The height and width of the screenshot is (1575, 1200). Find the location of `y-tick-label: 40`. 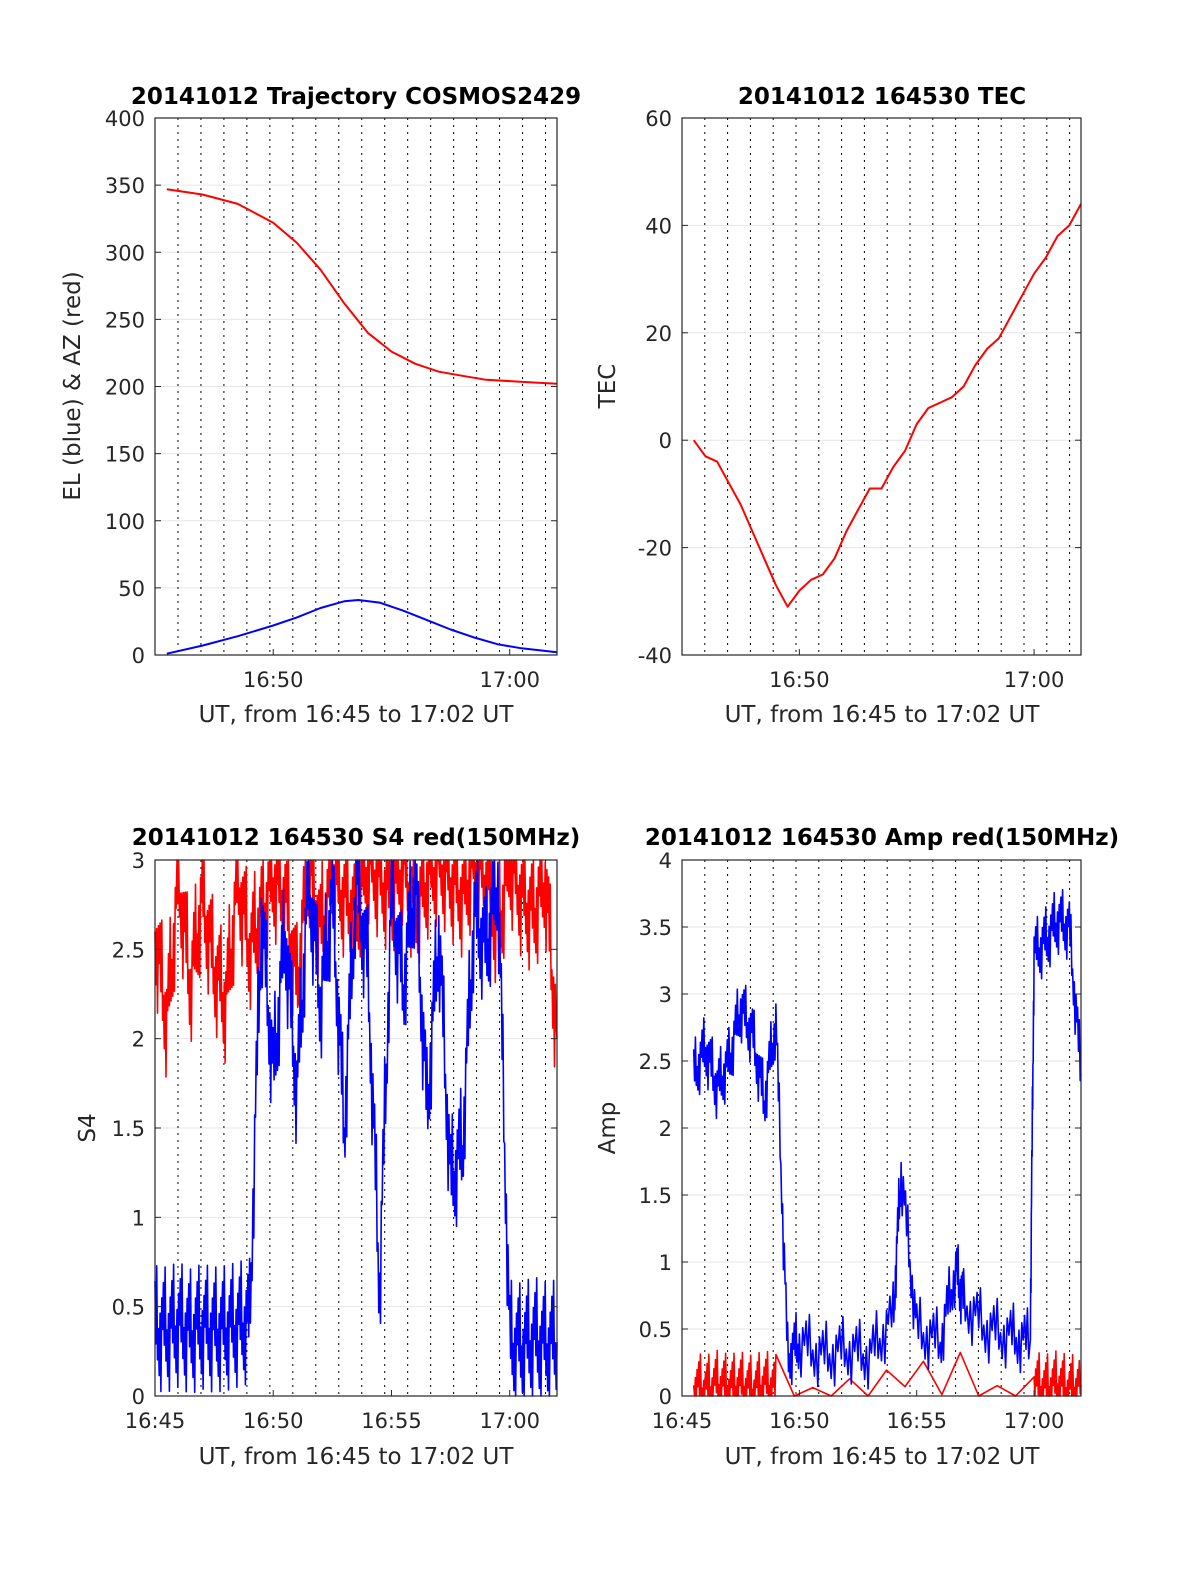

y-tick-label: 40 is located at coordinates (658, 226).